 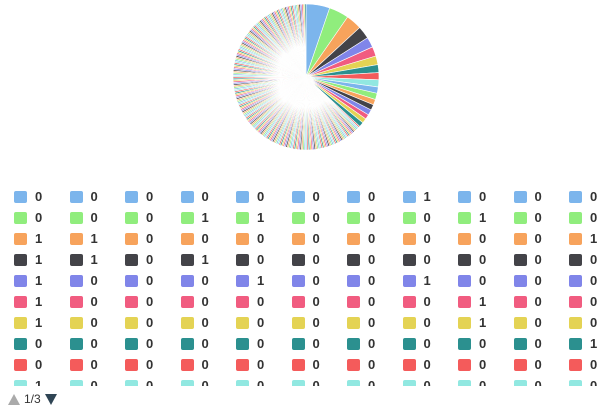 I want to click on pie-slice, so click(x=305, y=40).